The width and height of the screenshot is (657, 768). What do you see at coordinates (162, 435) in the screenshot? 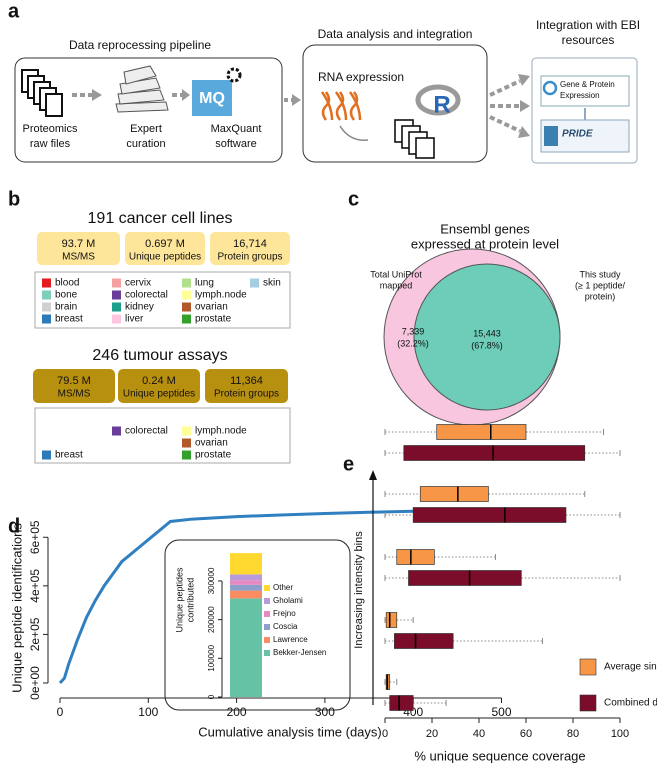
I see `legend-frame` at bounding box center [162, 435].